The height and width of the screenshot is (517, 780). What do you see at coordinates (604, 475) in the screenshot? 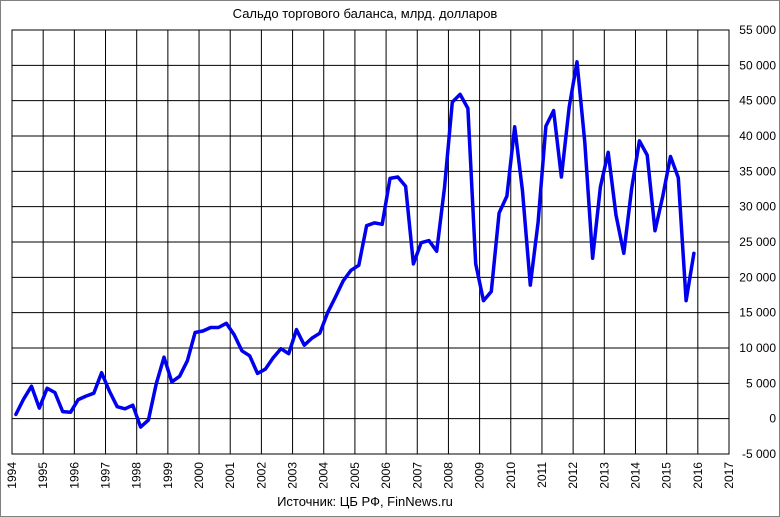
I see `x-tick-label: 2013` at bounding box center [604, 475].